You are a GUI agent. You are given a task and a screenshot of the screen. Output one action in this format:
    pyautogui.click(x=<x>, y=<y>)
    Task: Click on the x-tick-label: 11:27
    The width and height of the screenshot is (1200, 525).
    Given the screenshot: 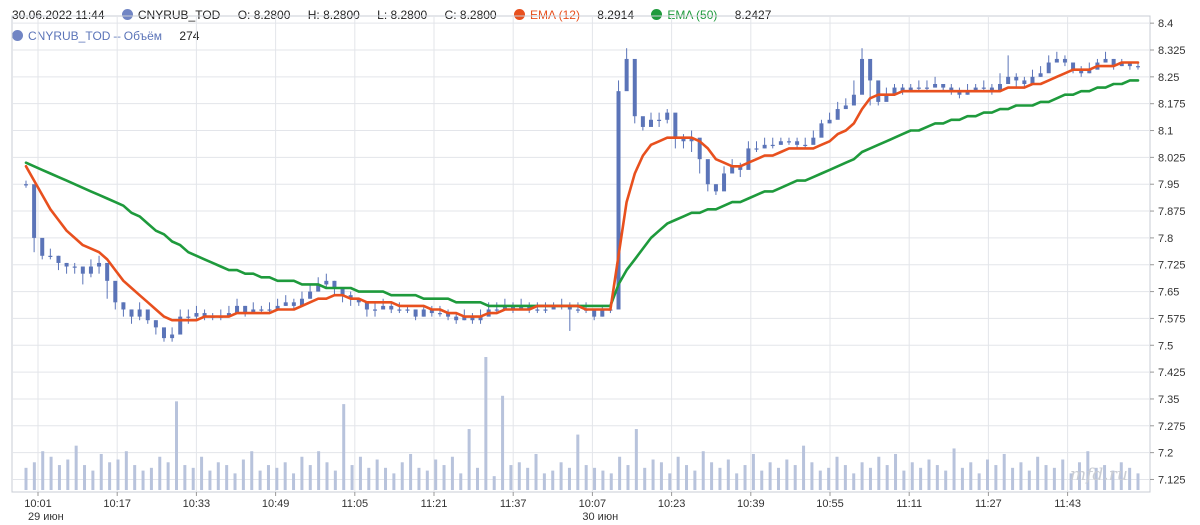 What is the action you would take?
    pyautogui.click(x=988, y=504)
    